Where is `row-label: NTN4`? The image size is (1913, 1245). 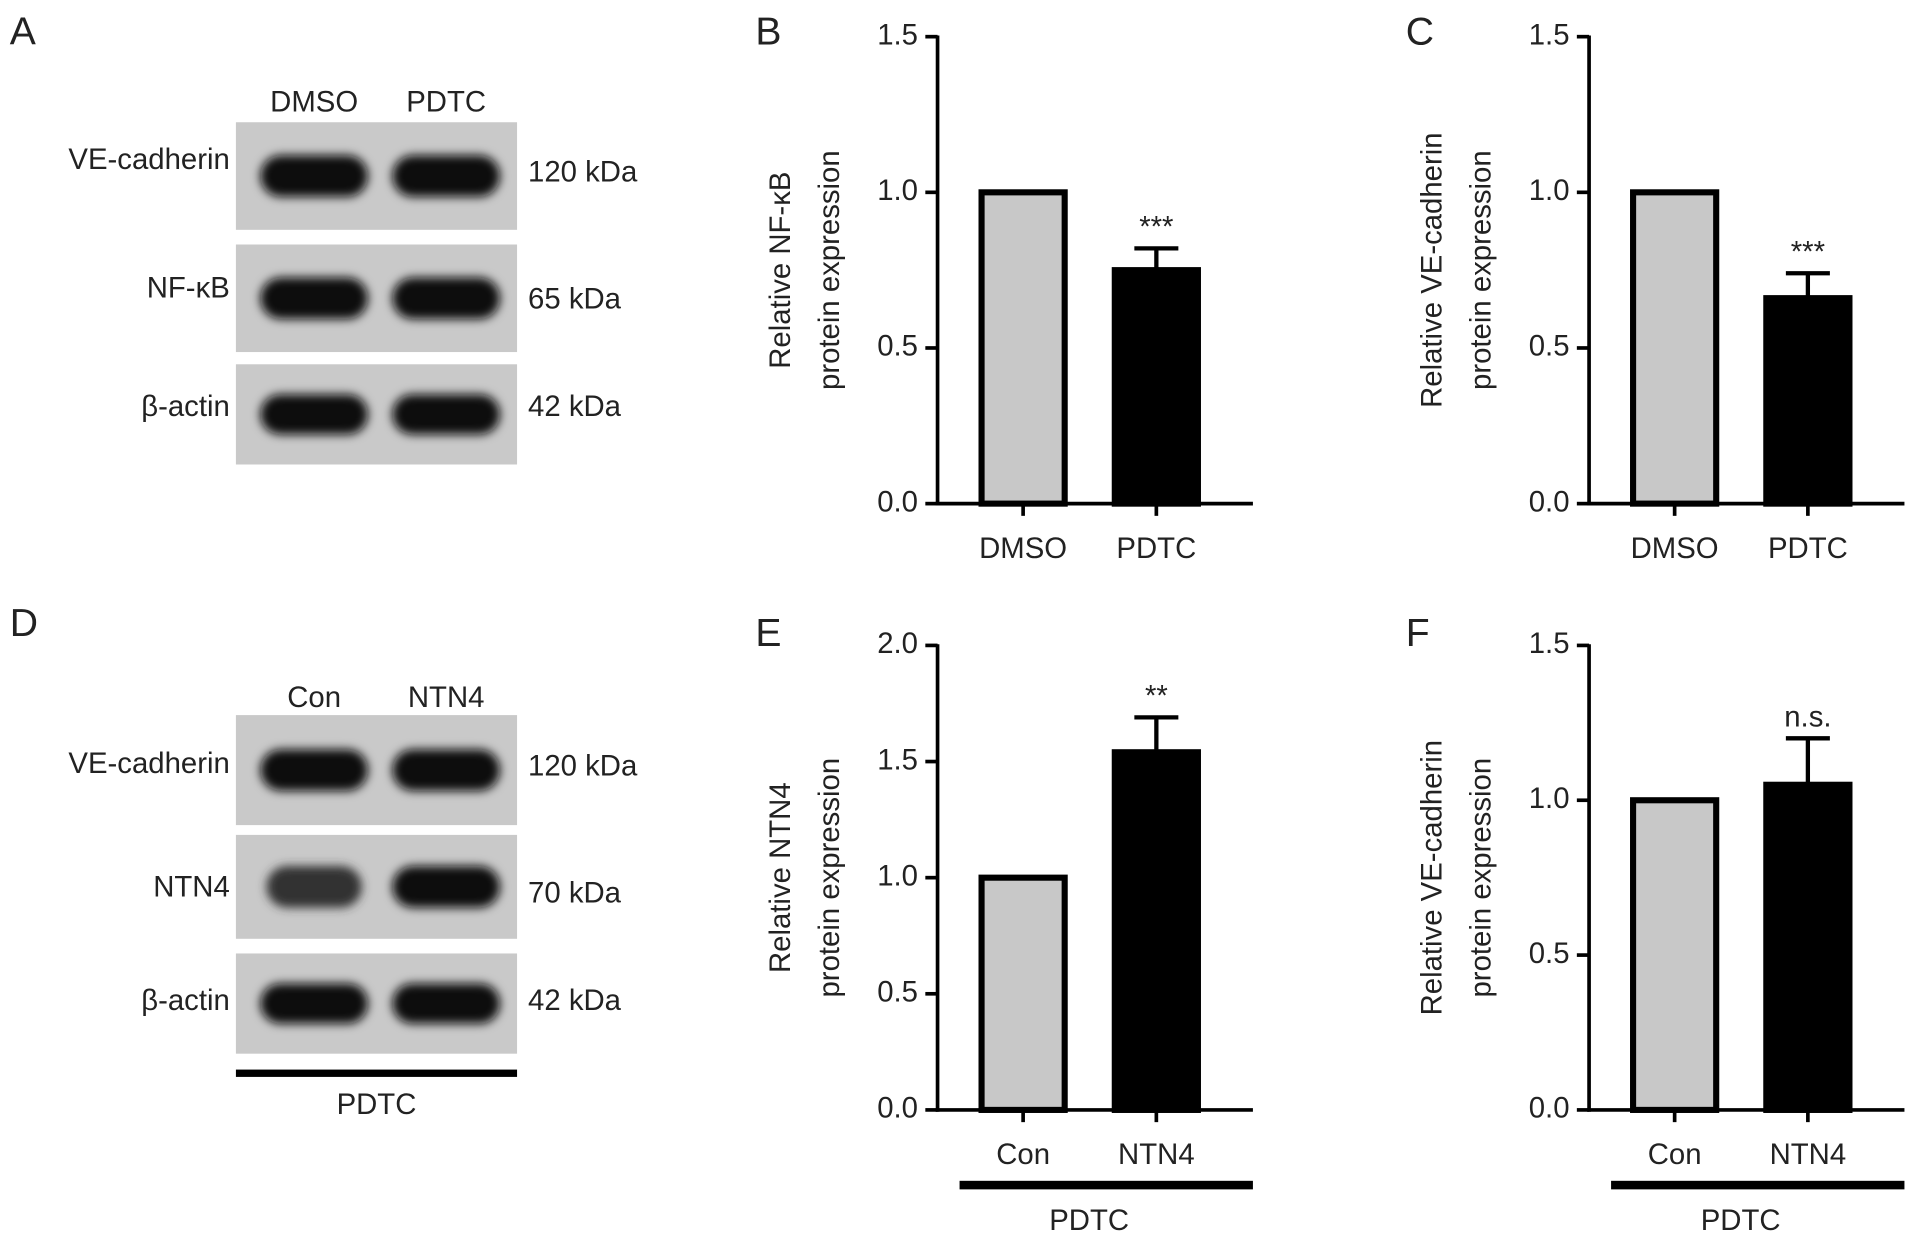
row-label: NTN4 is located at coordinates (191, 886).